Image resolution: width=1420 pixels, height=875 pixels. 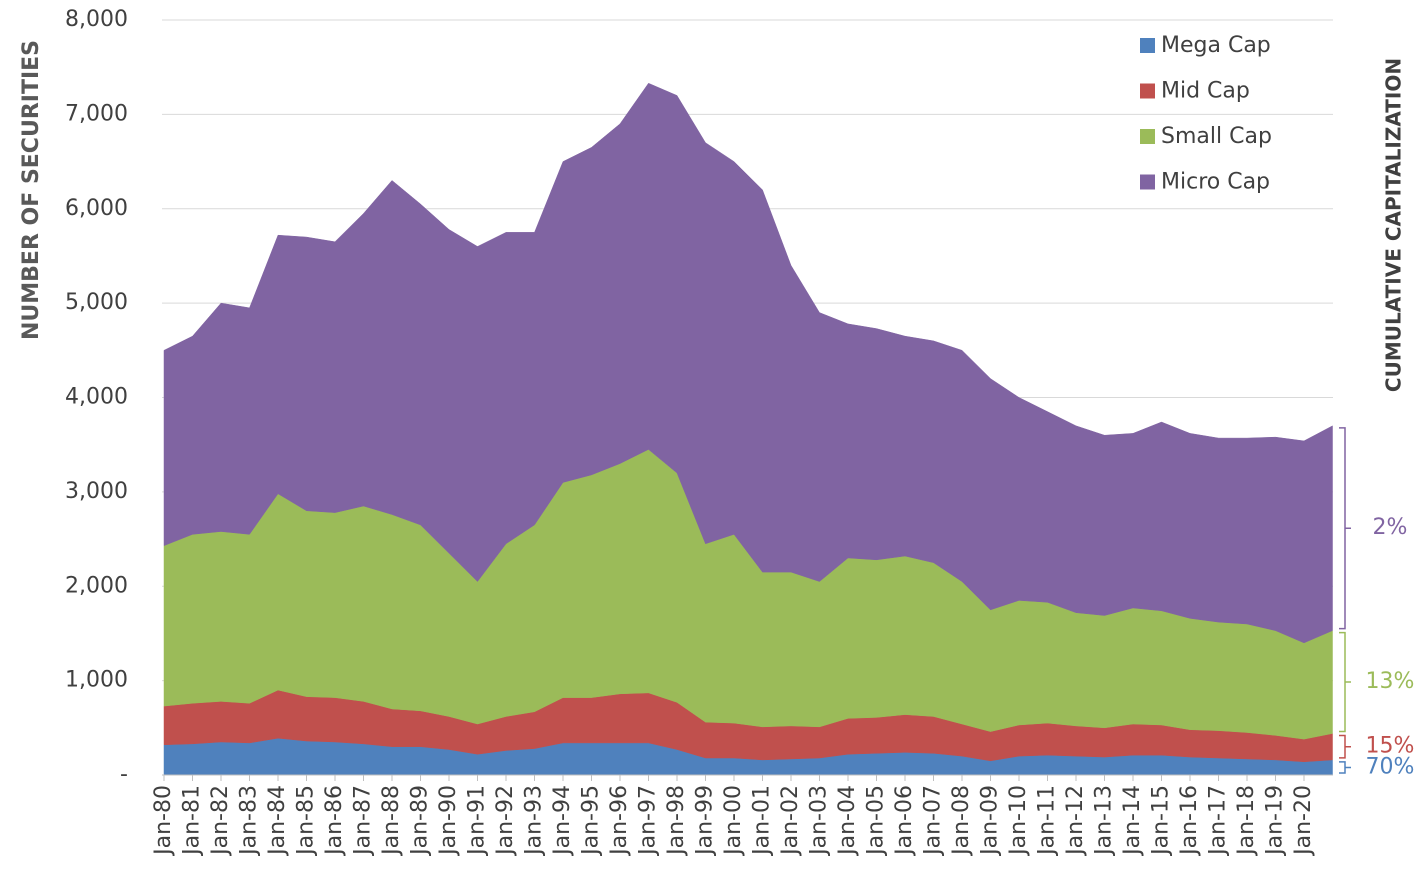 I want to click on cap-share-label: 15%, so click(x=1390, y=746).